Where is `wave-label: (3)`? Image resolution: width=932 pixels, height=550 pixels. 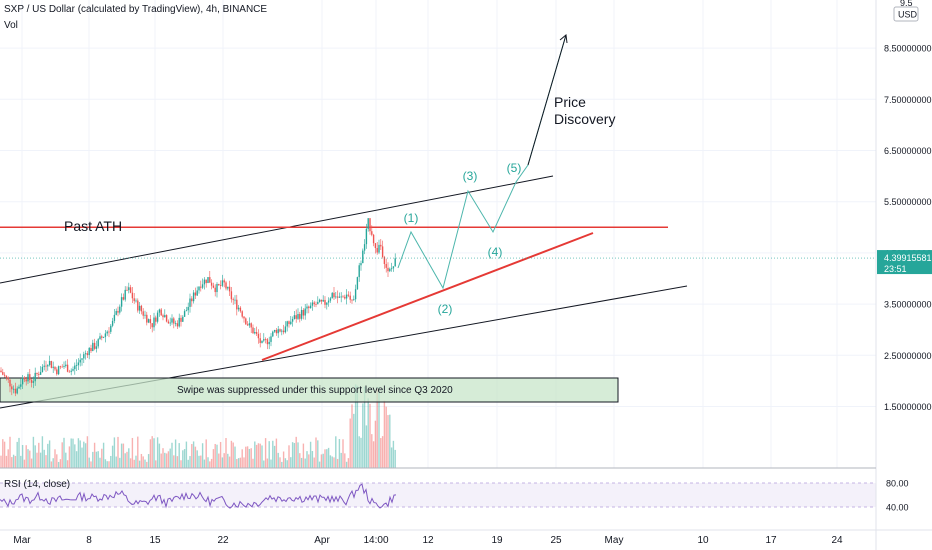 wave-label: (3) is located at coordinates (470, 176).